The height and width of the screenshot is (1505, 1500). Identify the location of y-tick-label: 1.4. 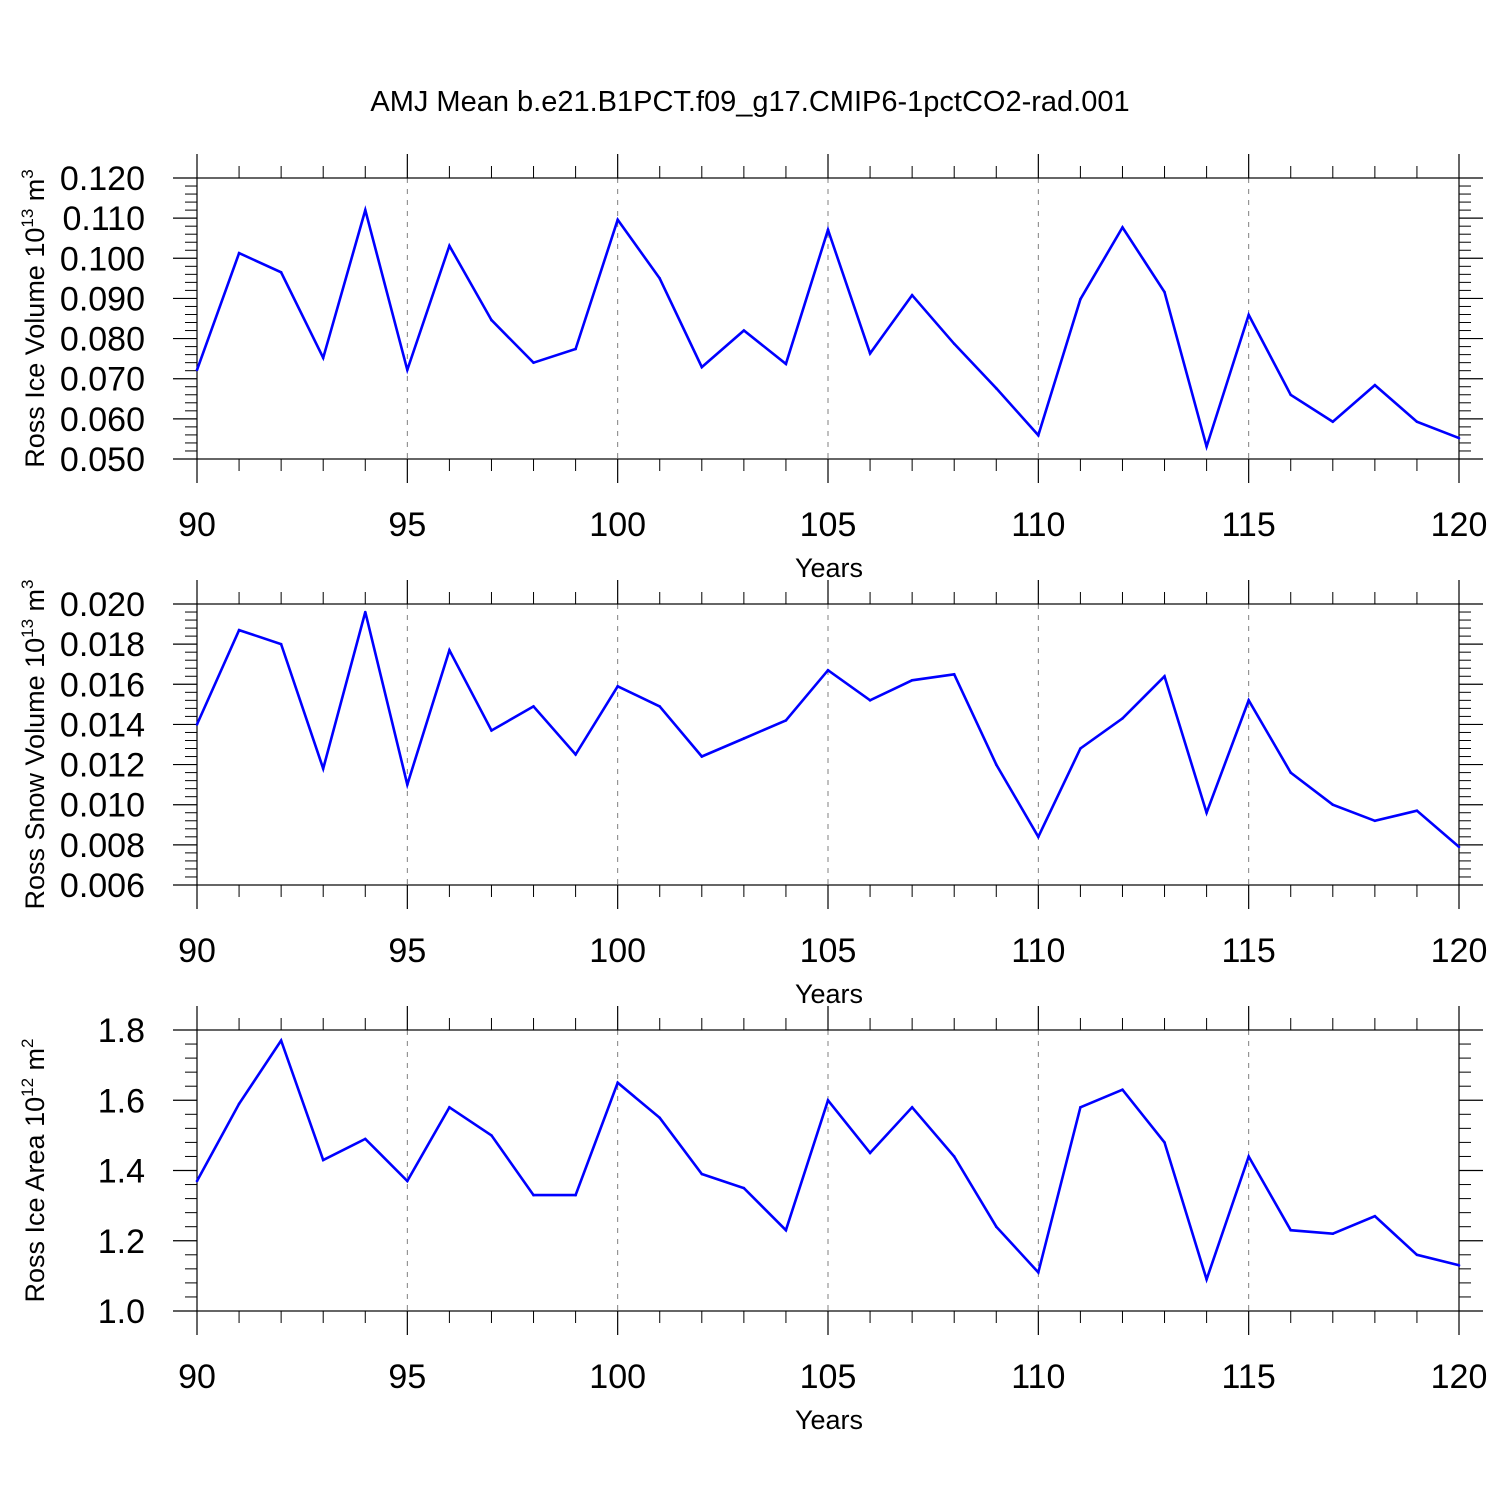
(121, 1172).